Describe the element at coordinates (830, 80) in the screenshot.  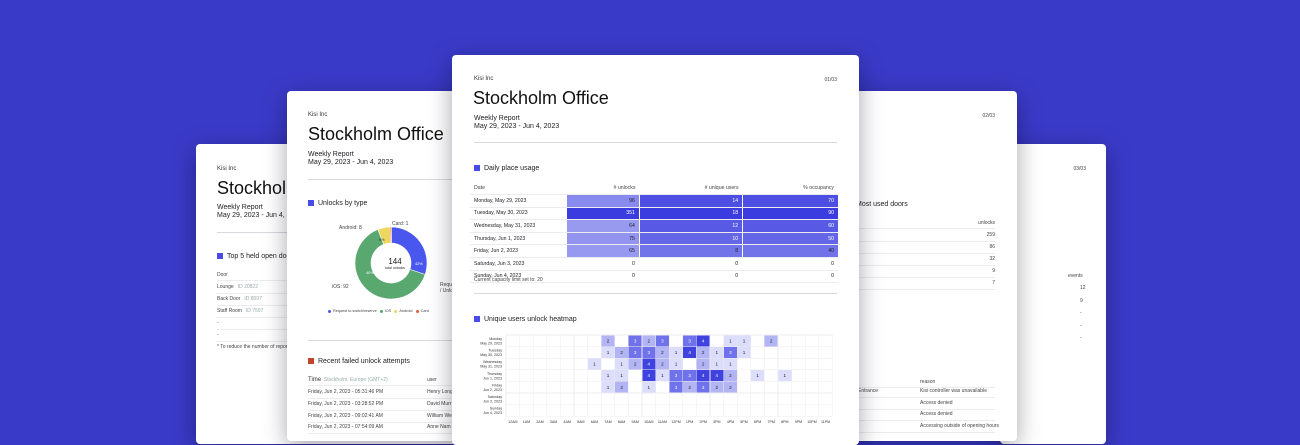
I see `page-number: 01/03` at that location.